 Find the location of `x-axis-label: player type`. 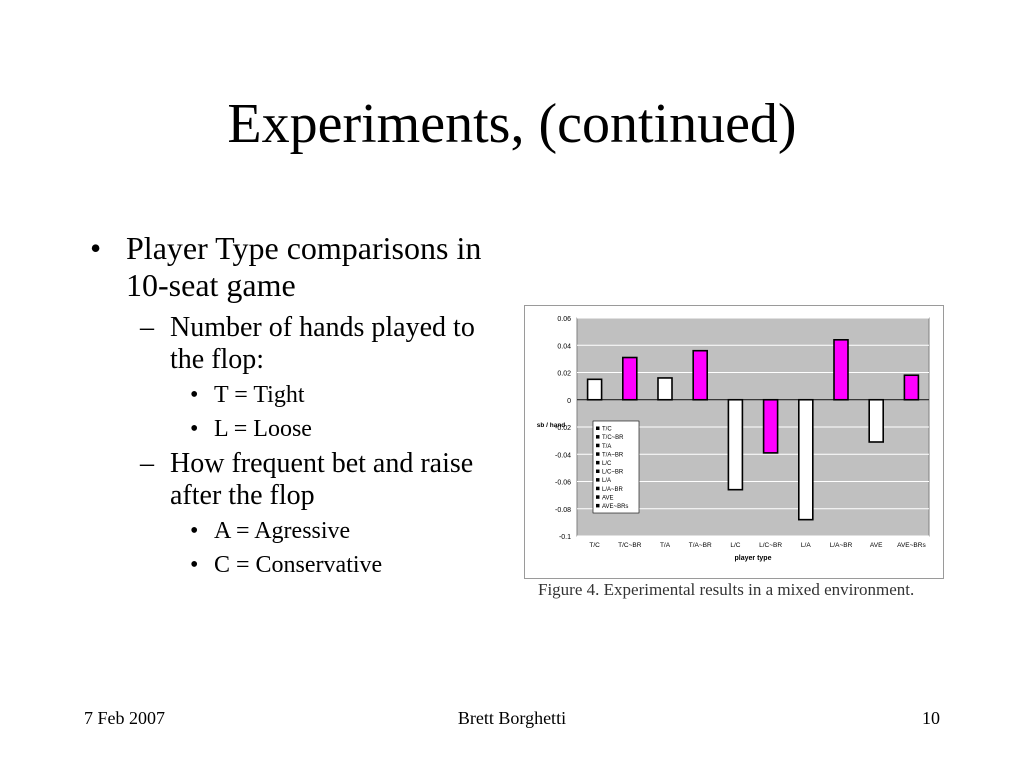

x-axis-label: player type is located at coordinates (753, 558).